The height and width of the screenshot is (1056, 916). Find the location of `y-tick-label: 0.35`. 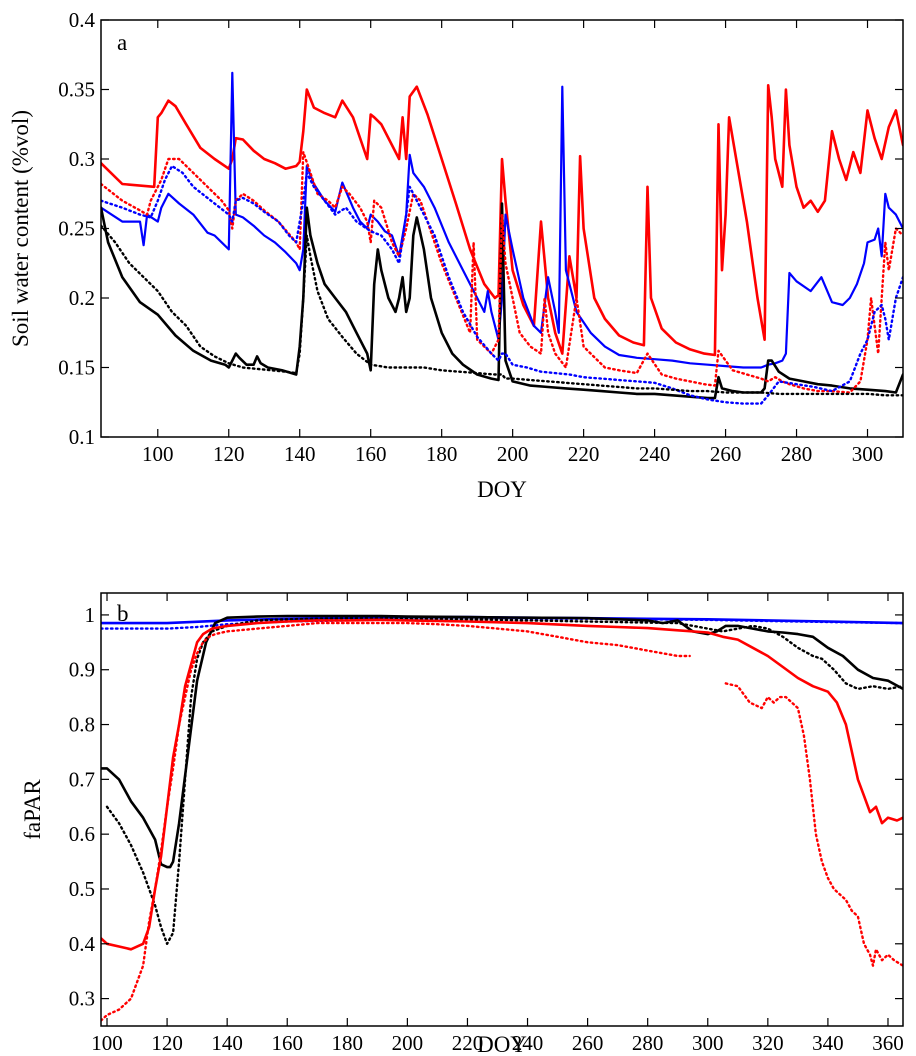

y-tick-label: 0.35 is located at coordinates (76, 90).